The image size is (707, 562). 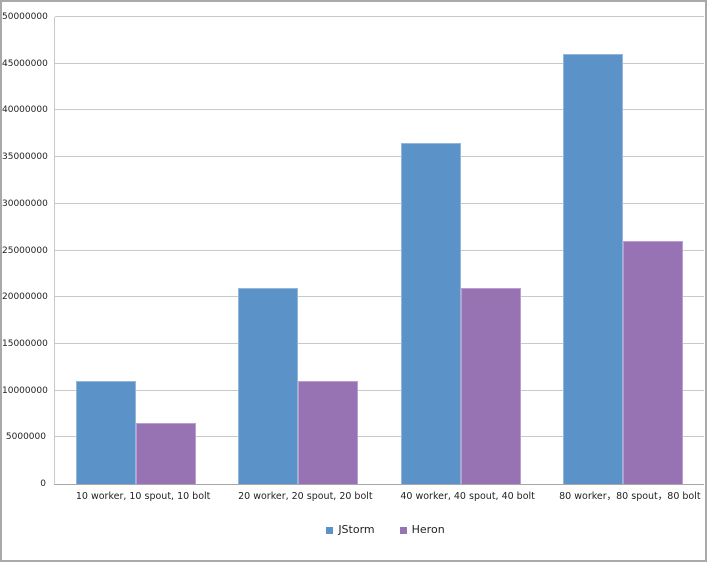 What do you see at coordinates (630, 496) in the screenshot?
I see `x-tick-label: 80 worker，80 spout，80 bolt` at bounding box center [630, 496].